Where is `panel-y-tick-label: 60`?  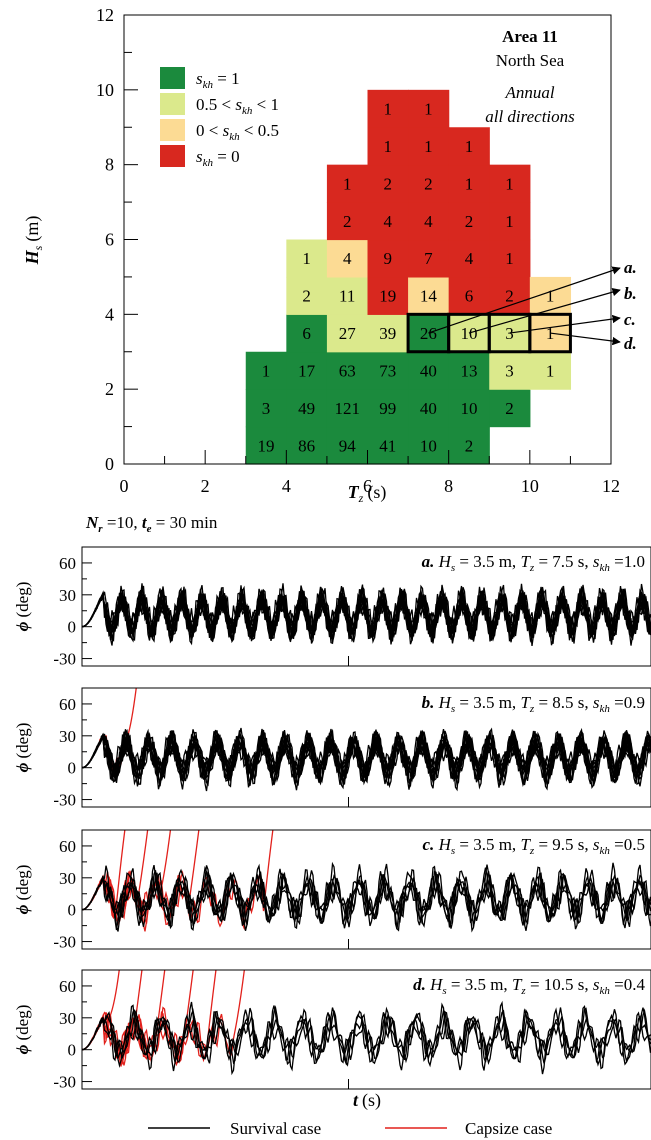
panel-y-tick-label: 60 is located at coordinates (67, 563).